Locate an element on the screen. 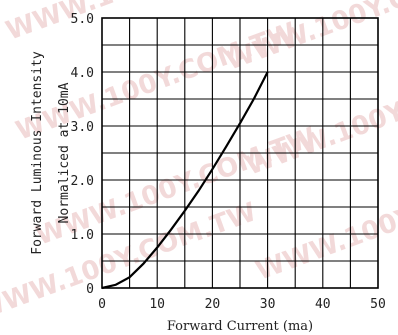 This screenshot has height=335, width=398. x-tick-label: 20 is located at coordinates (213, 304).